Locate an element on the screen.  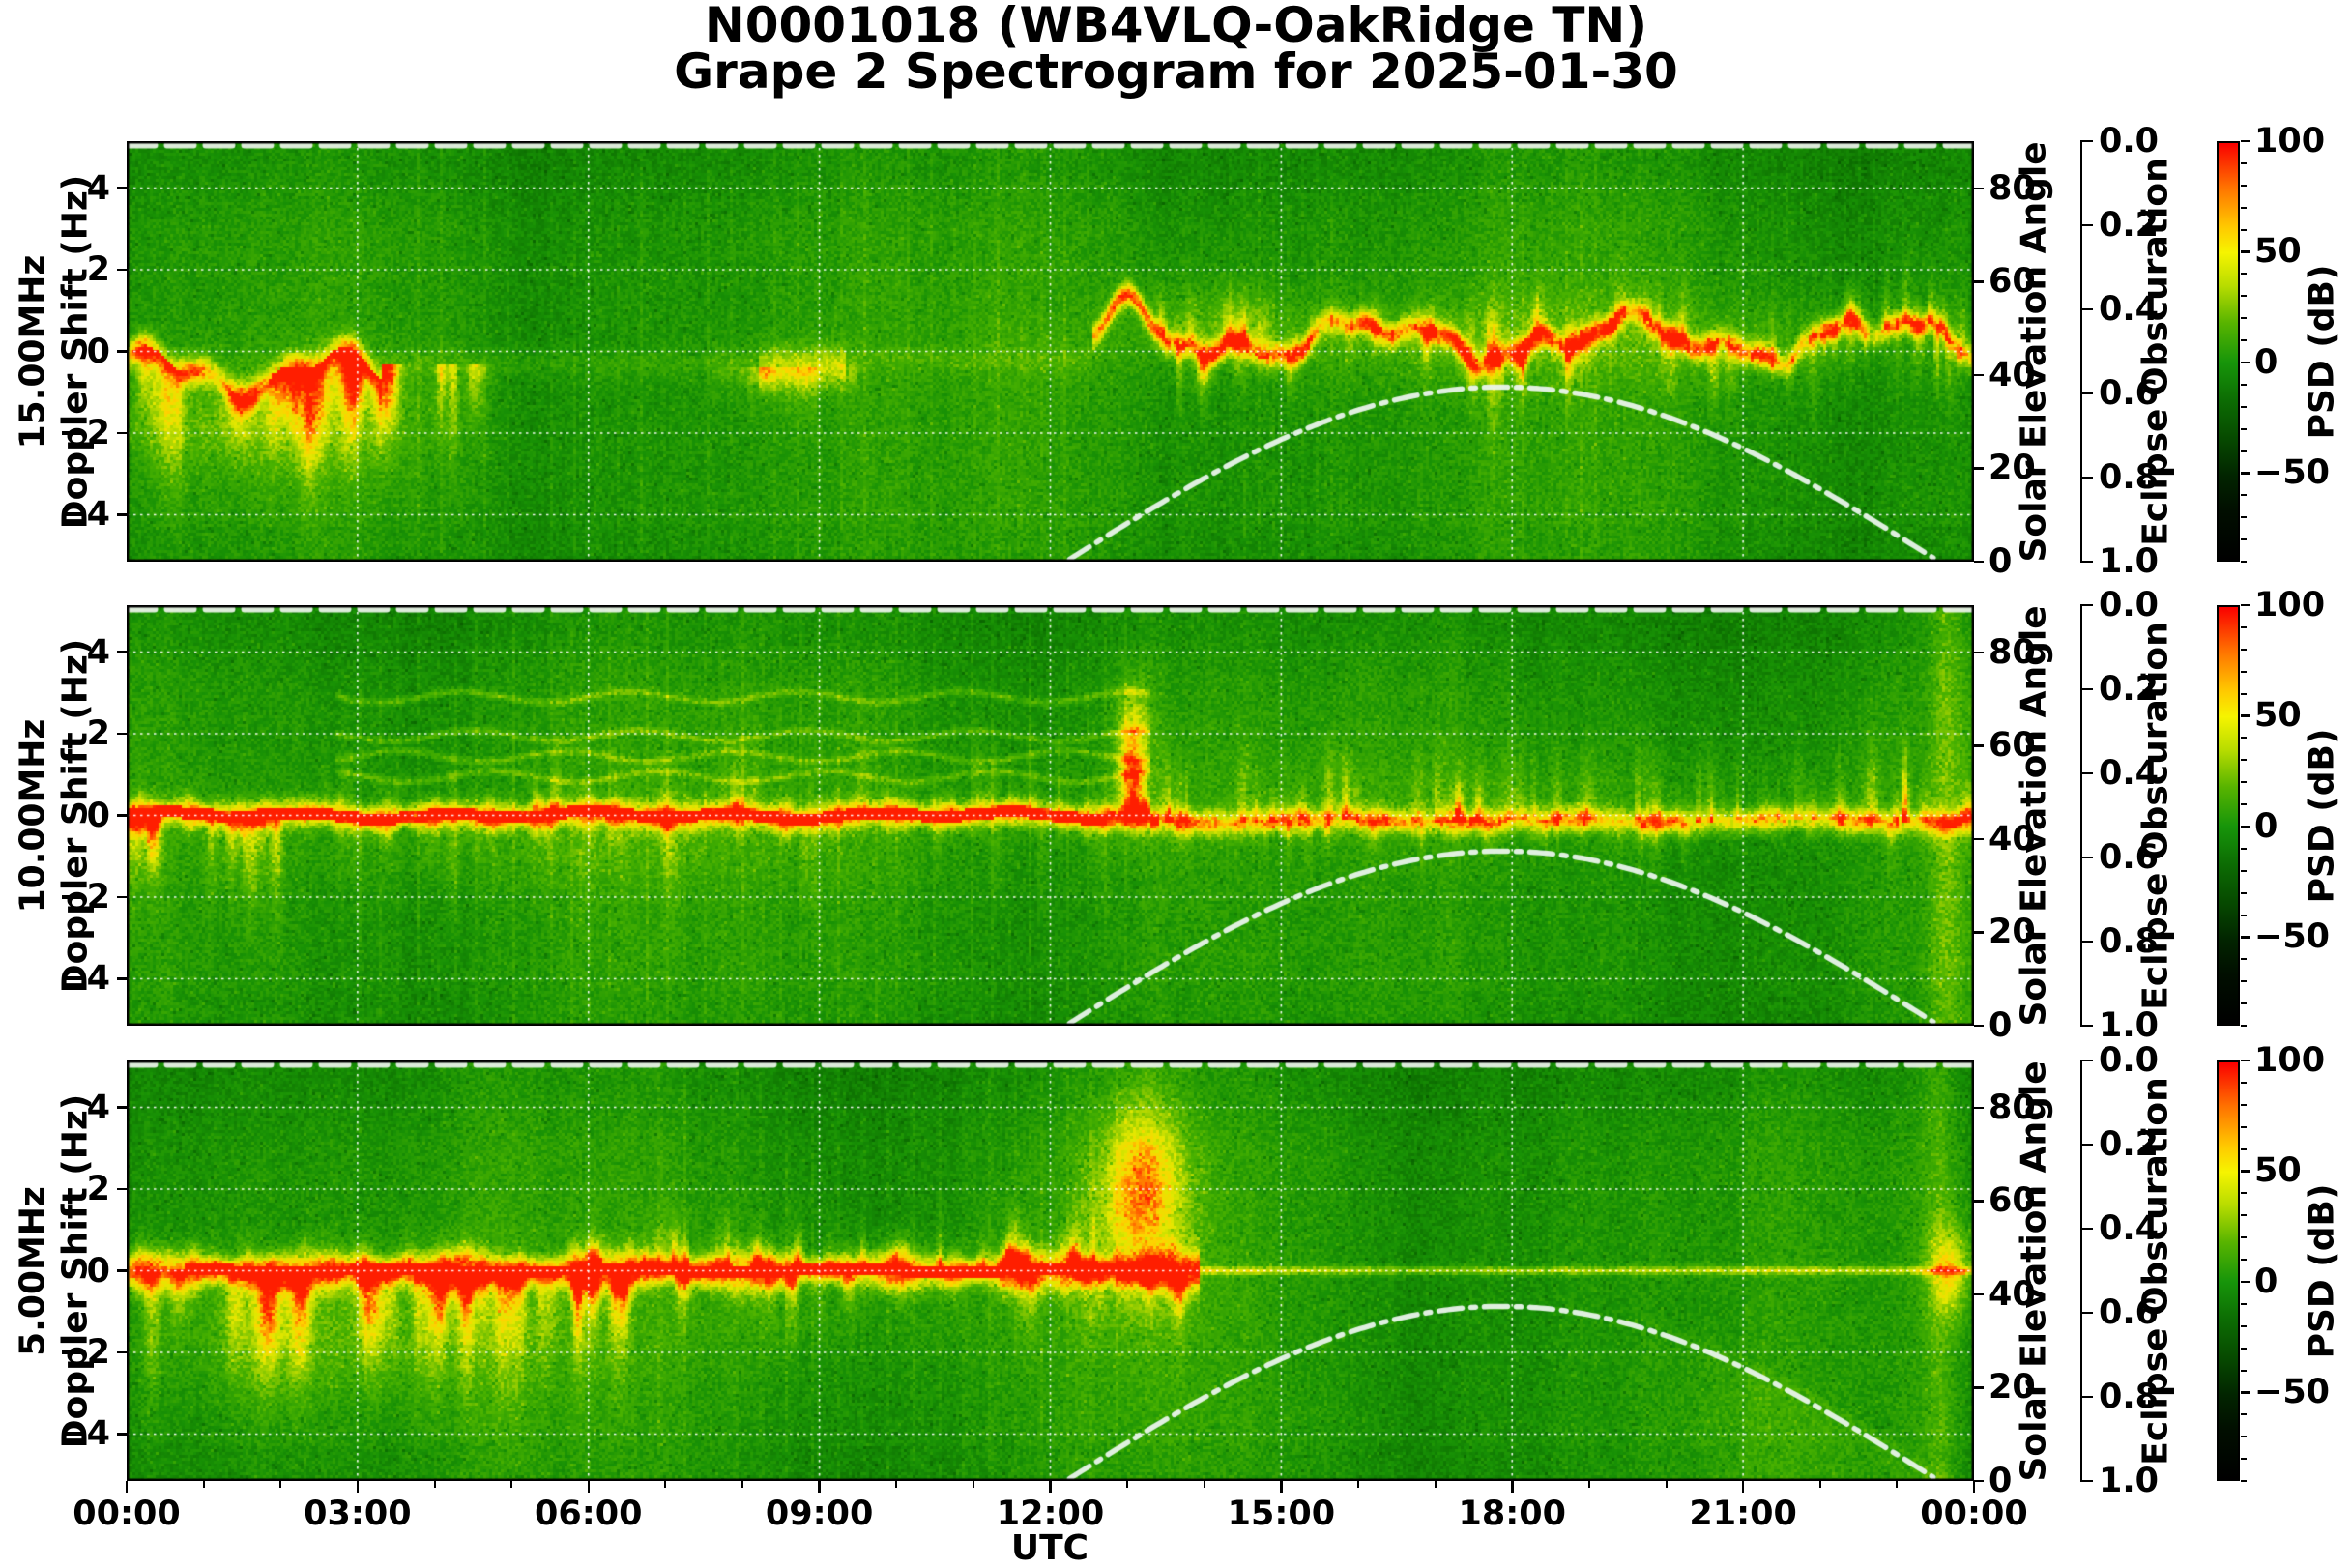
eclipse-tick-label: 0.8 is located at coordinates (2129, 941).